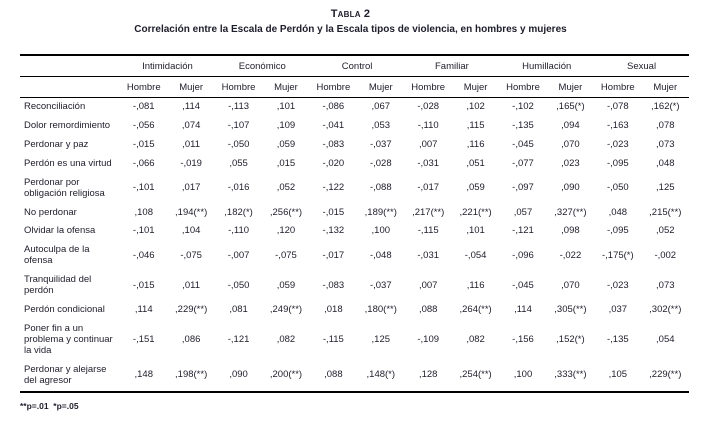  I want to click on correlation-cell: ,128, so click(428, 375).